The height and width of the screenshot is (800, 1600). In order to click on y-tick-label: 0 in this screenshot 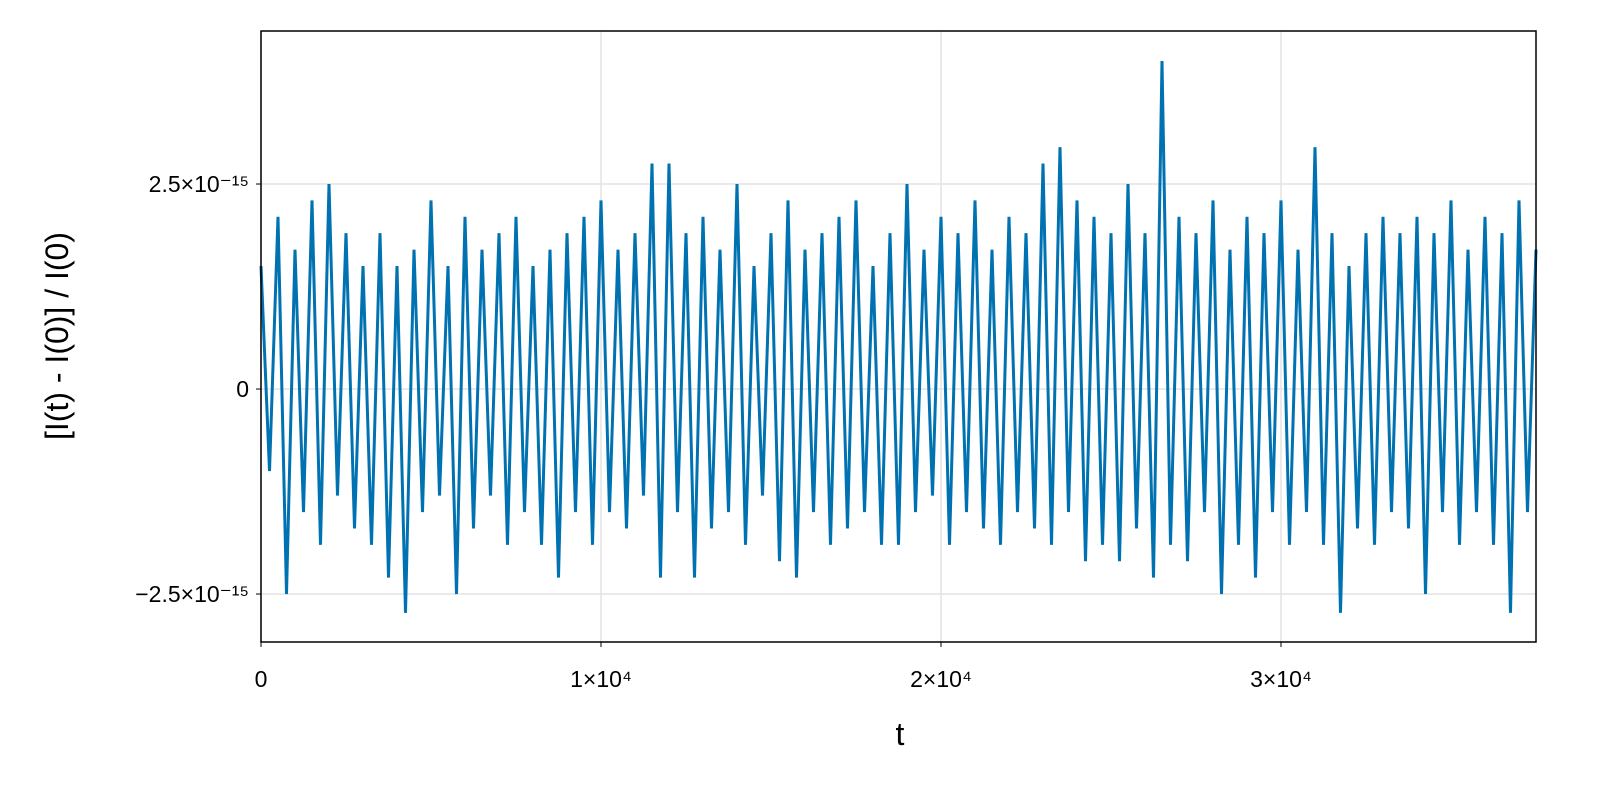, I will do `click(242, 389)`.